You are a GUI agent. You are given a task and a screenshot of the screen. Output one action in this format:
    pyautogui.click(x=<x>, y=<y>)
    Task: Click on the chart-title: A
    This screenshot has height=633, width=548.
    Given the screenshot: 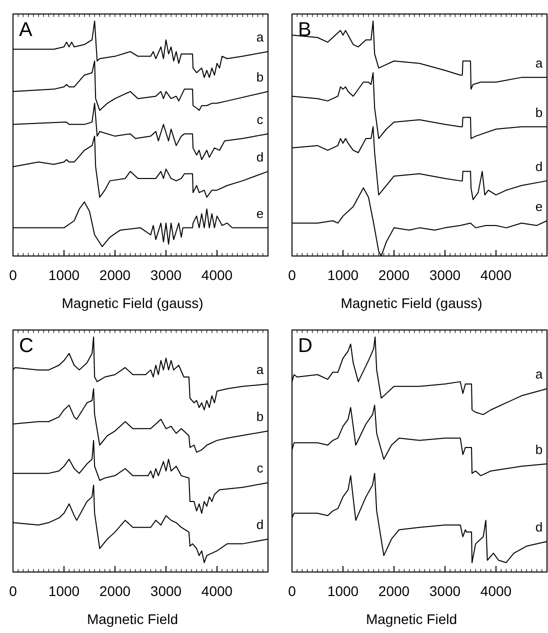 What is the action you would take?
    pyautogui.click(x=26, y=30)
    